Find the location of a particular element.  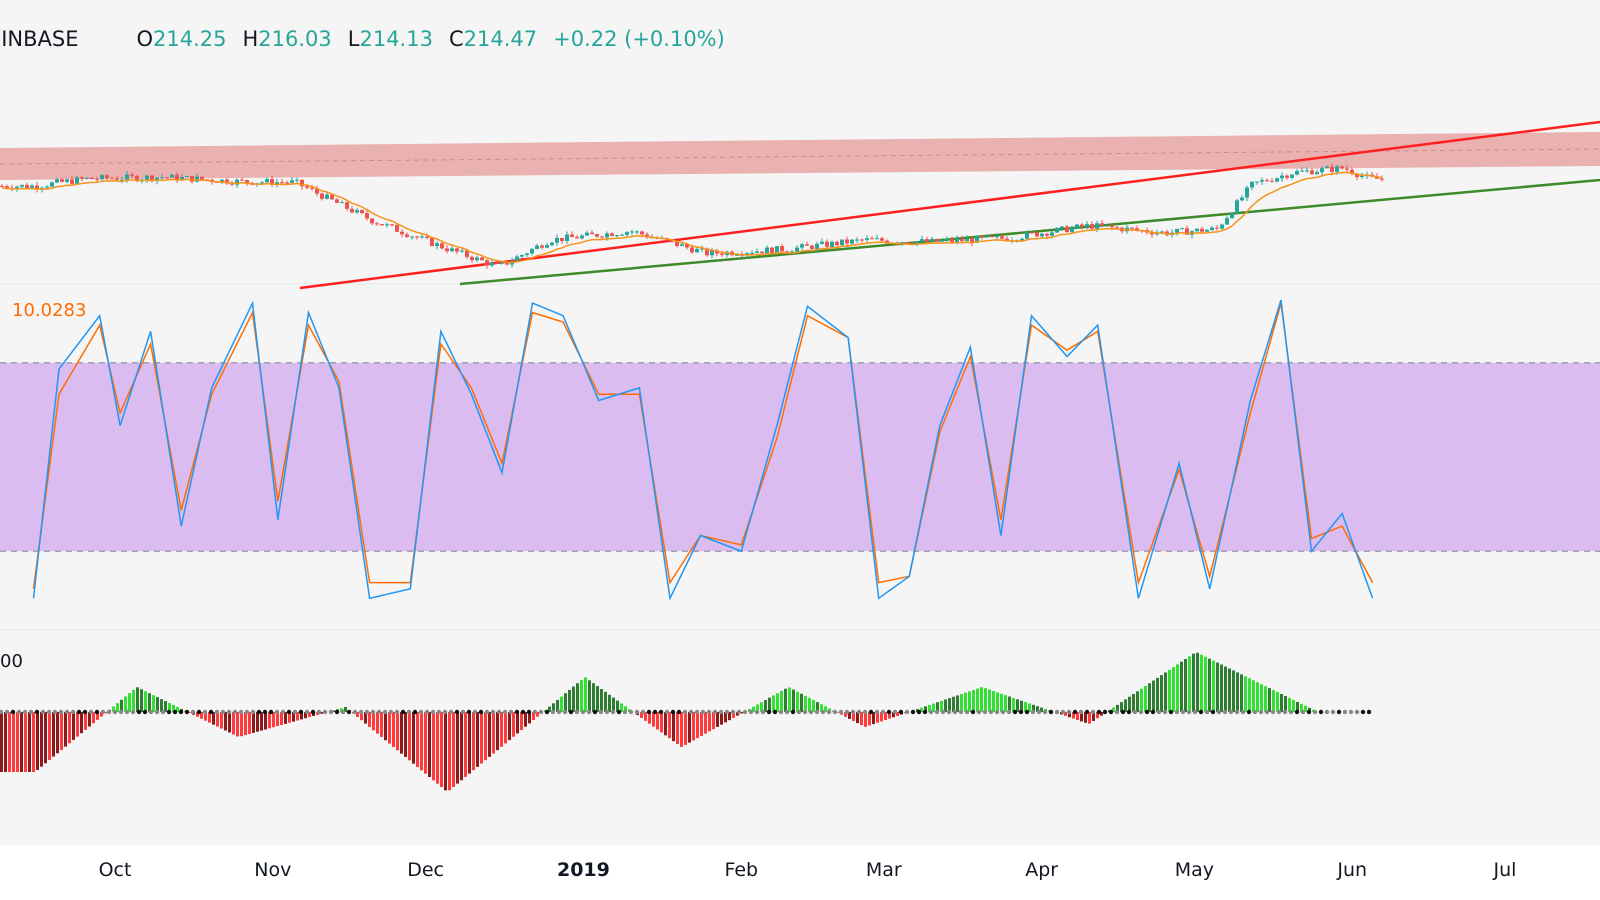

x-tick-label: May is located at coordinates (1194, 870).